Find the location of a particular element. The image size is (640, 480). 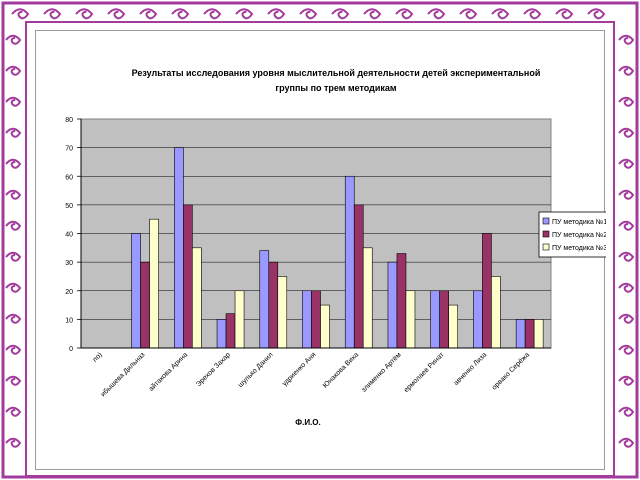

y-tick-label: 50 is located at coordinates (69, 206).